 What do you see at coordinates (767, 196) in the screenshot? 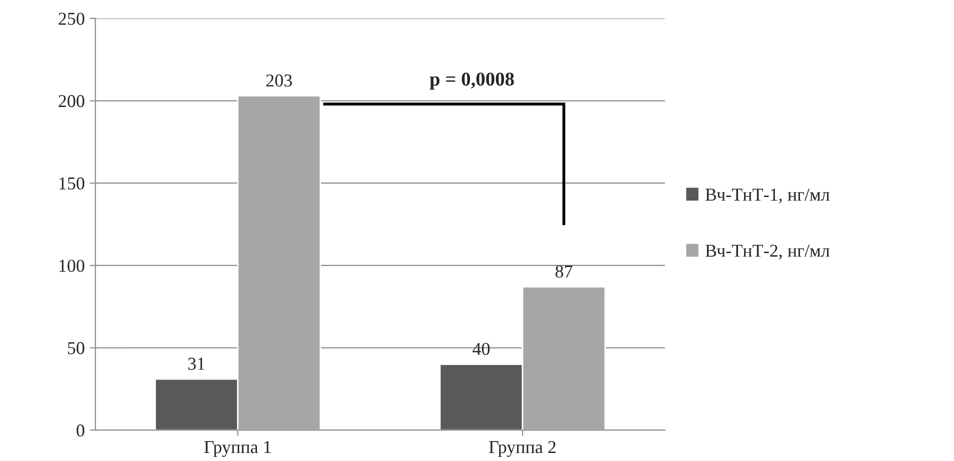
I see `legend-label: Вч-ТнТ-1, нг/мл` at bounding box center [767, 196].